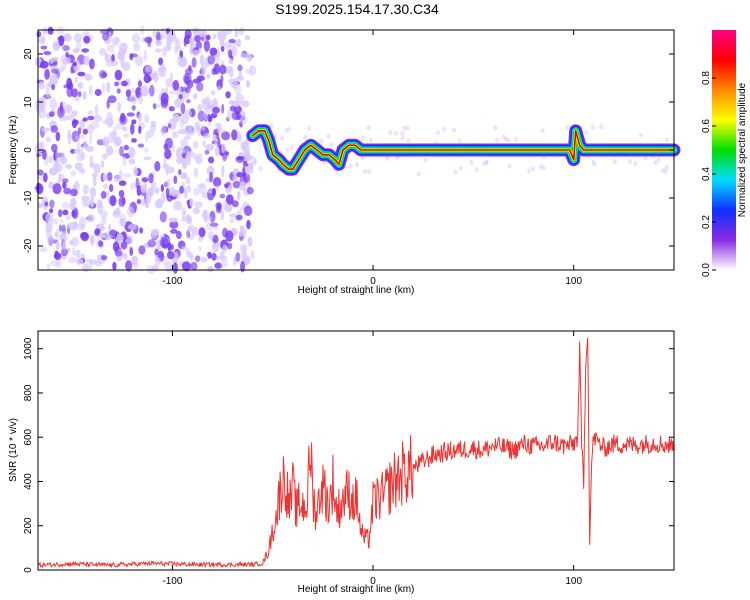 The height and width of the screenshot is (600, 750). I want to click on spectrogram-ytick-label-4: 20, so click(28, 54).